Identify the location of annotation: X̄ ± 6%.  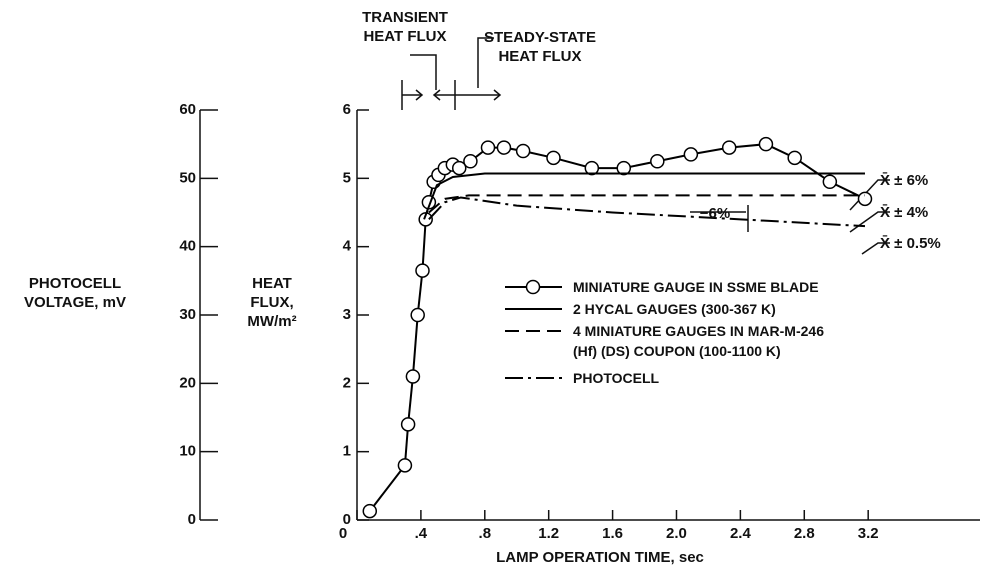
(904, 180).